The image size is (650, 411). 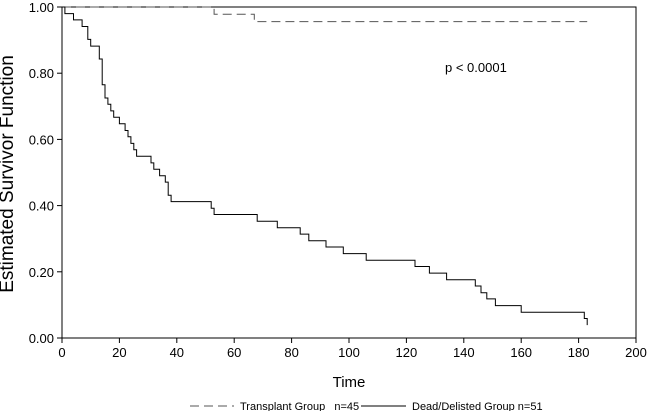 What do you see at coordinates (291, 352) in the screenshot?
I see `x-tick-label: 80` at bounding box center [291, 352].